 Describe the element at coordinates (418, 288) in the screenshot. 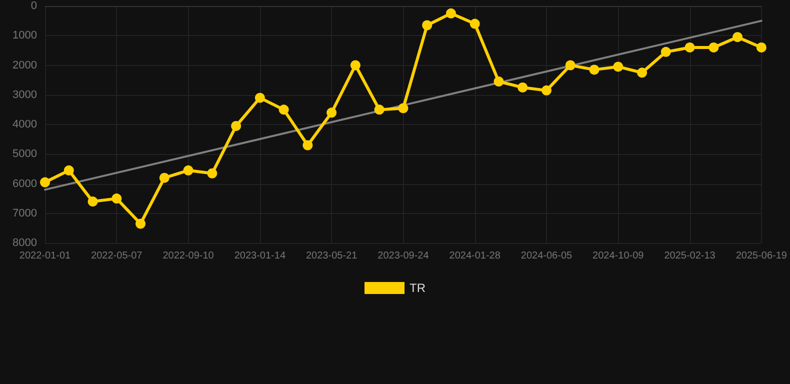

I see `legend-label: TR` at that location.